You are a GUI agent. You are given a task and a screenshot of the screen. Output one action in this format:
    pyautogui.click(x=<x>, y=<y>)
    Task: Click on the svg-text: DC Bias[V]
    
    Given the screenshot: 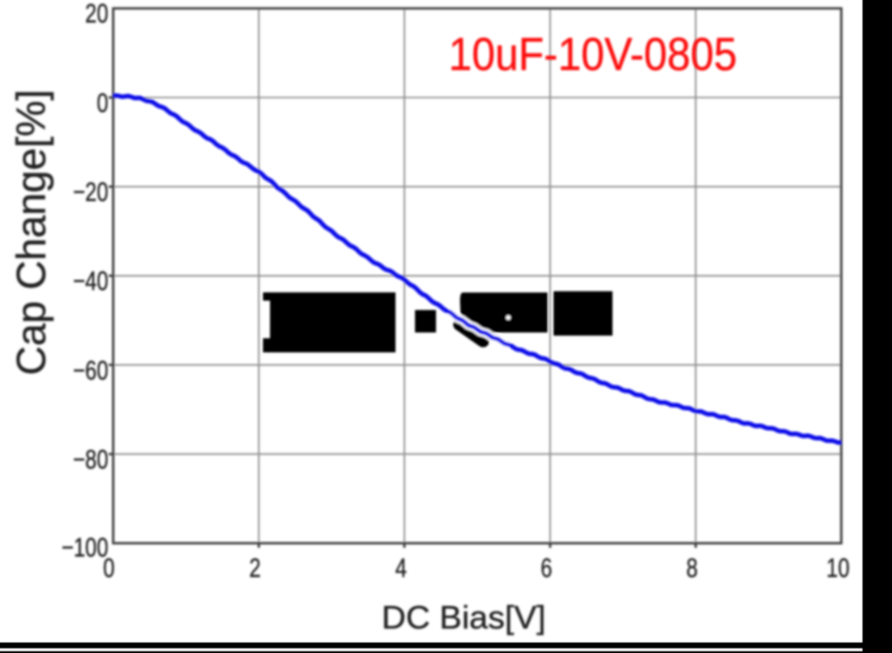 What is the action you would take?
    pyautogui.click(x=464, y=617)
    